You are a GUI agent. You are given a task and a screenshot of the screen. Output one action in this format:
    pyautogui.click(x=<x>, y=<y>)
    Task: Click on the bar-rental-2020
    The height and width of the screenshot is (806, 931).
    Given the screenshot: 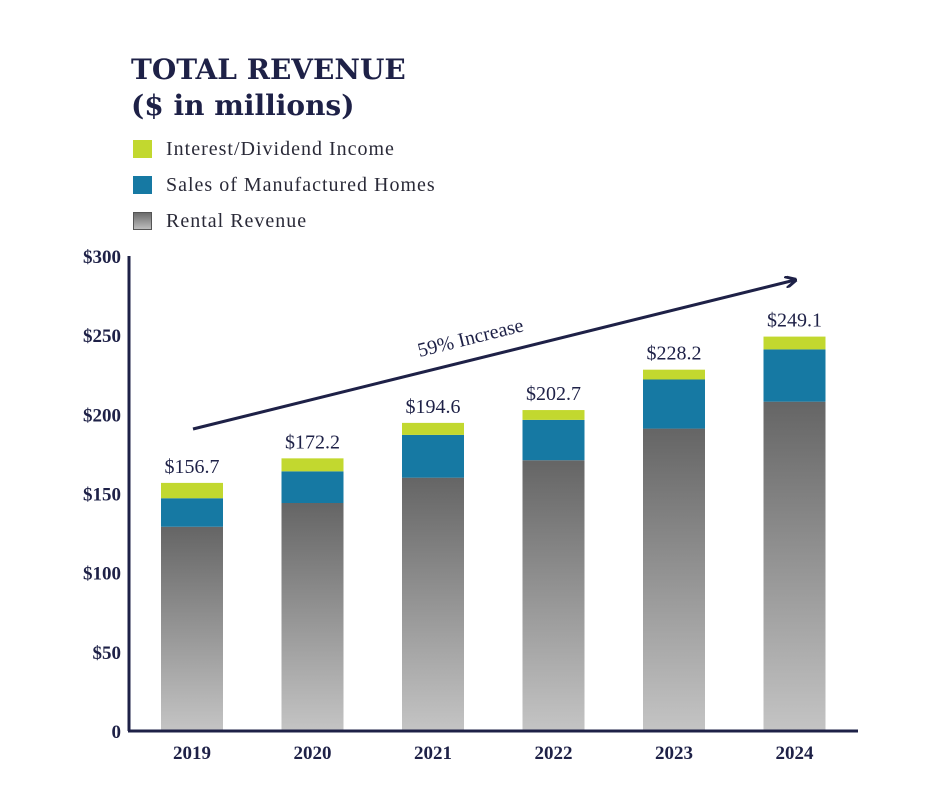 What is the action you would take?
    pyautogui.click(x=312, y=617)
    